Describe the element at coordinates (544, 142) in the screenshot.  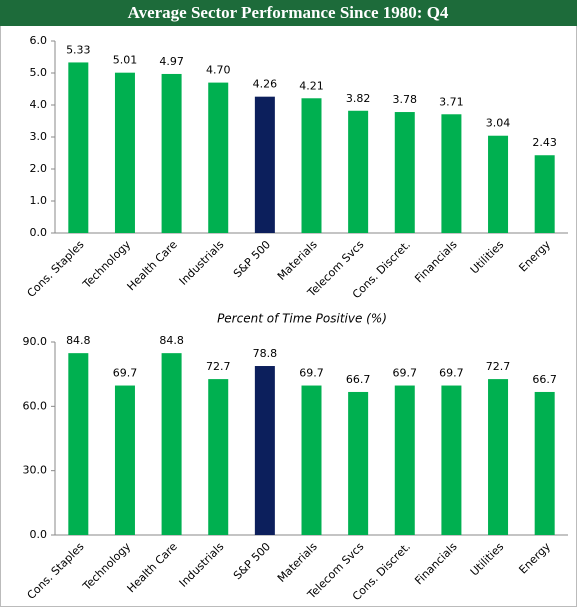
I see `data-label: 2.43` at that location.